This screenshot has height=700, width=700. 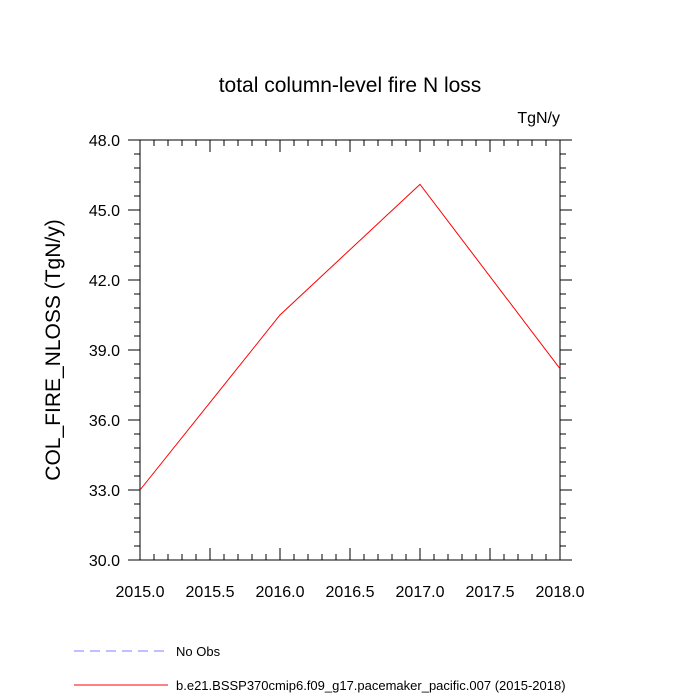 What do you see at coordinates (350, 592) in the screenshot?
I see `x-tick-label: 2016.5` at bounding box center [350, 592].